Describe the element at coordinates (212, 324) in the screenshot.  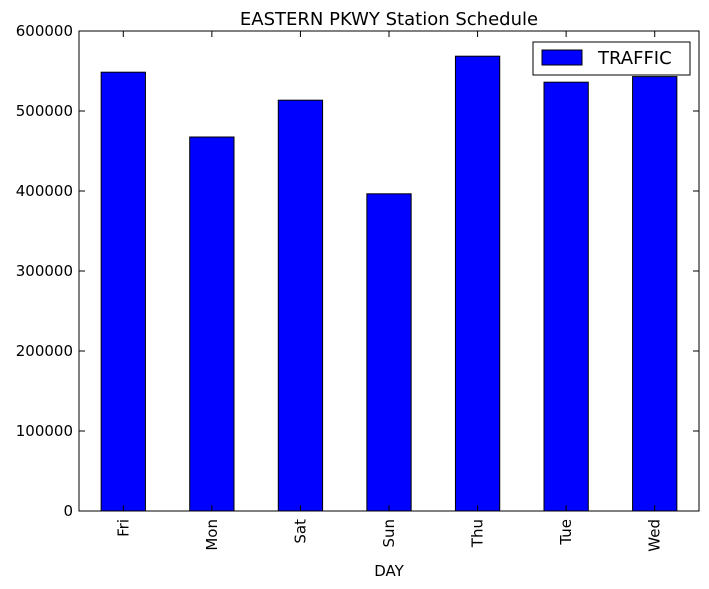
I see `bar-mon` at that location.